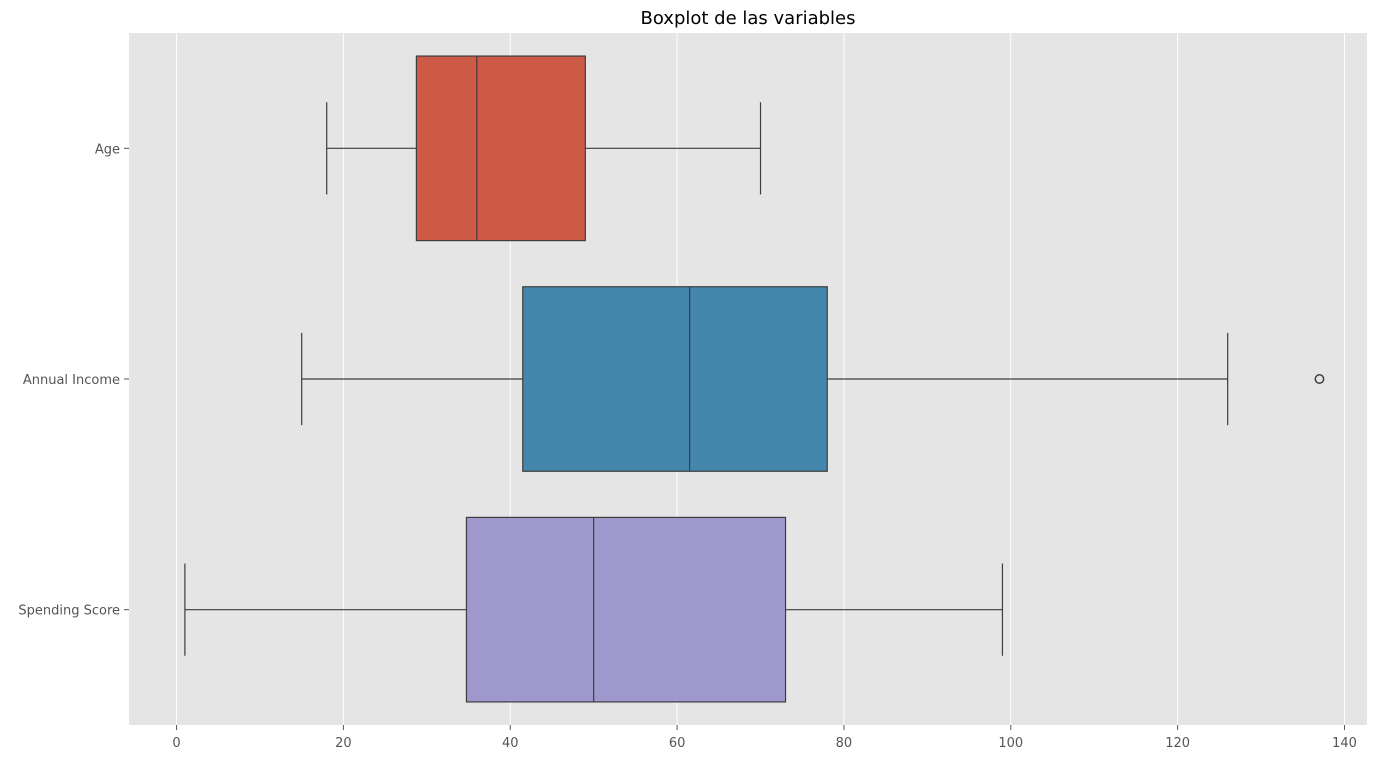  Describe the element at coordinates (1177, 743) in the screenshot. I see `x-tick-label: 120` at that location.